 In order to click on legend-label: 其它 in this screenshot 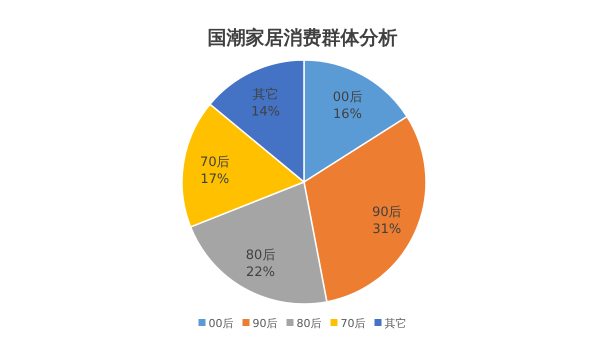, I will do `click(395, 323)`.